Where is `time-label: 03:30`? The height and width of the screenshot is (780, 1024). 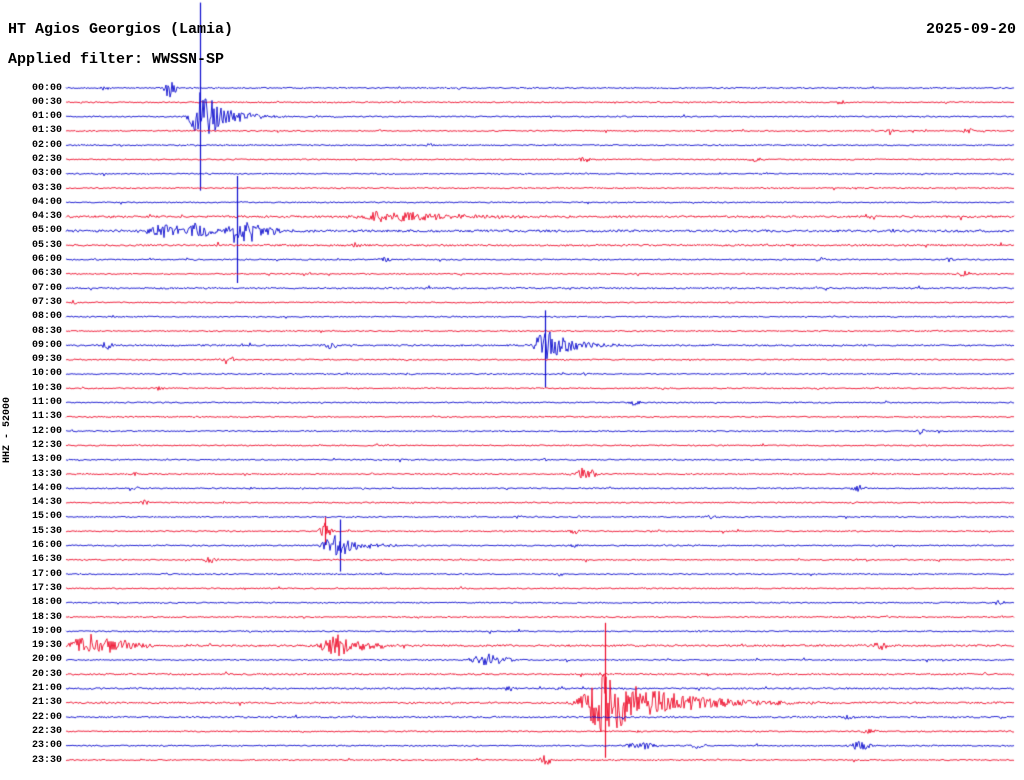
time-label: 03:30 is located at coordinates (46, 188).